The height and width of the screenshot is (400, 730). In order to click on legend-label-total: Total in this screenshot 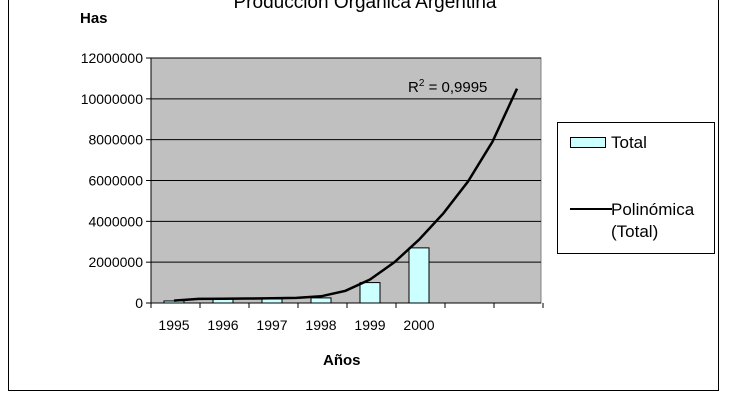, I will do `click(629, 142)`.